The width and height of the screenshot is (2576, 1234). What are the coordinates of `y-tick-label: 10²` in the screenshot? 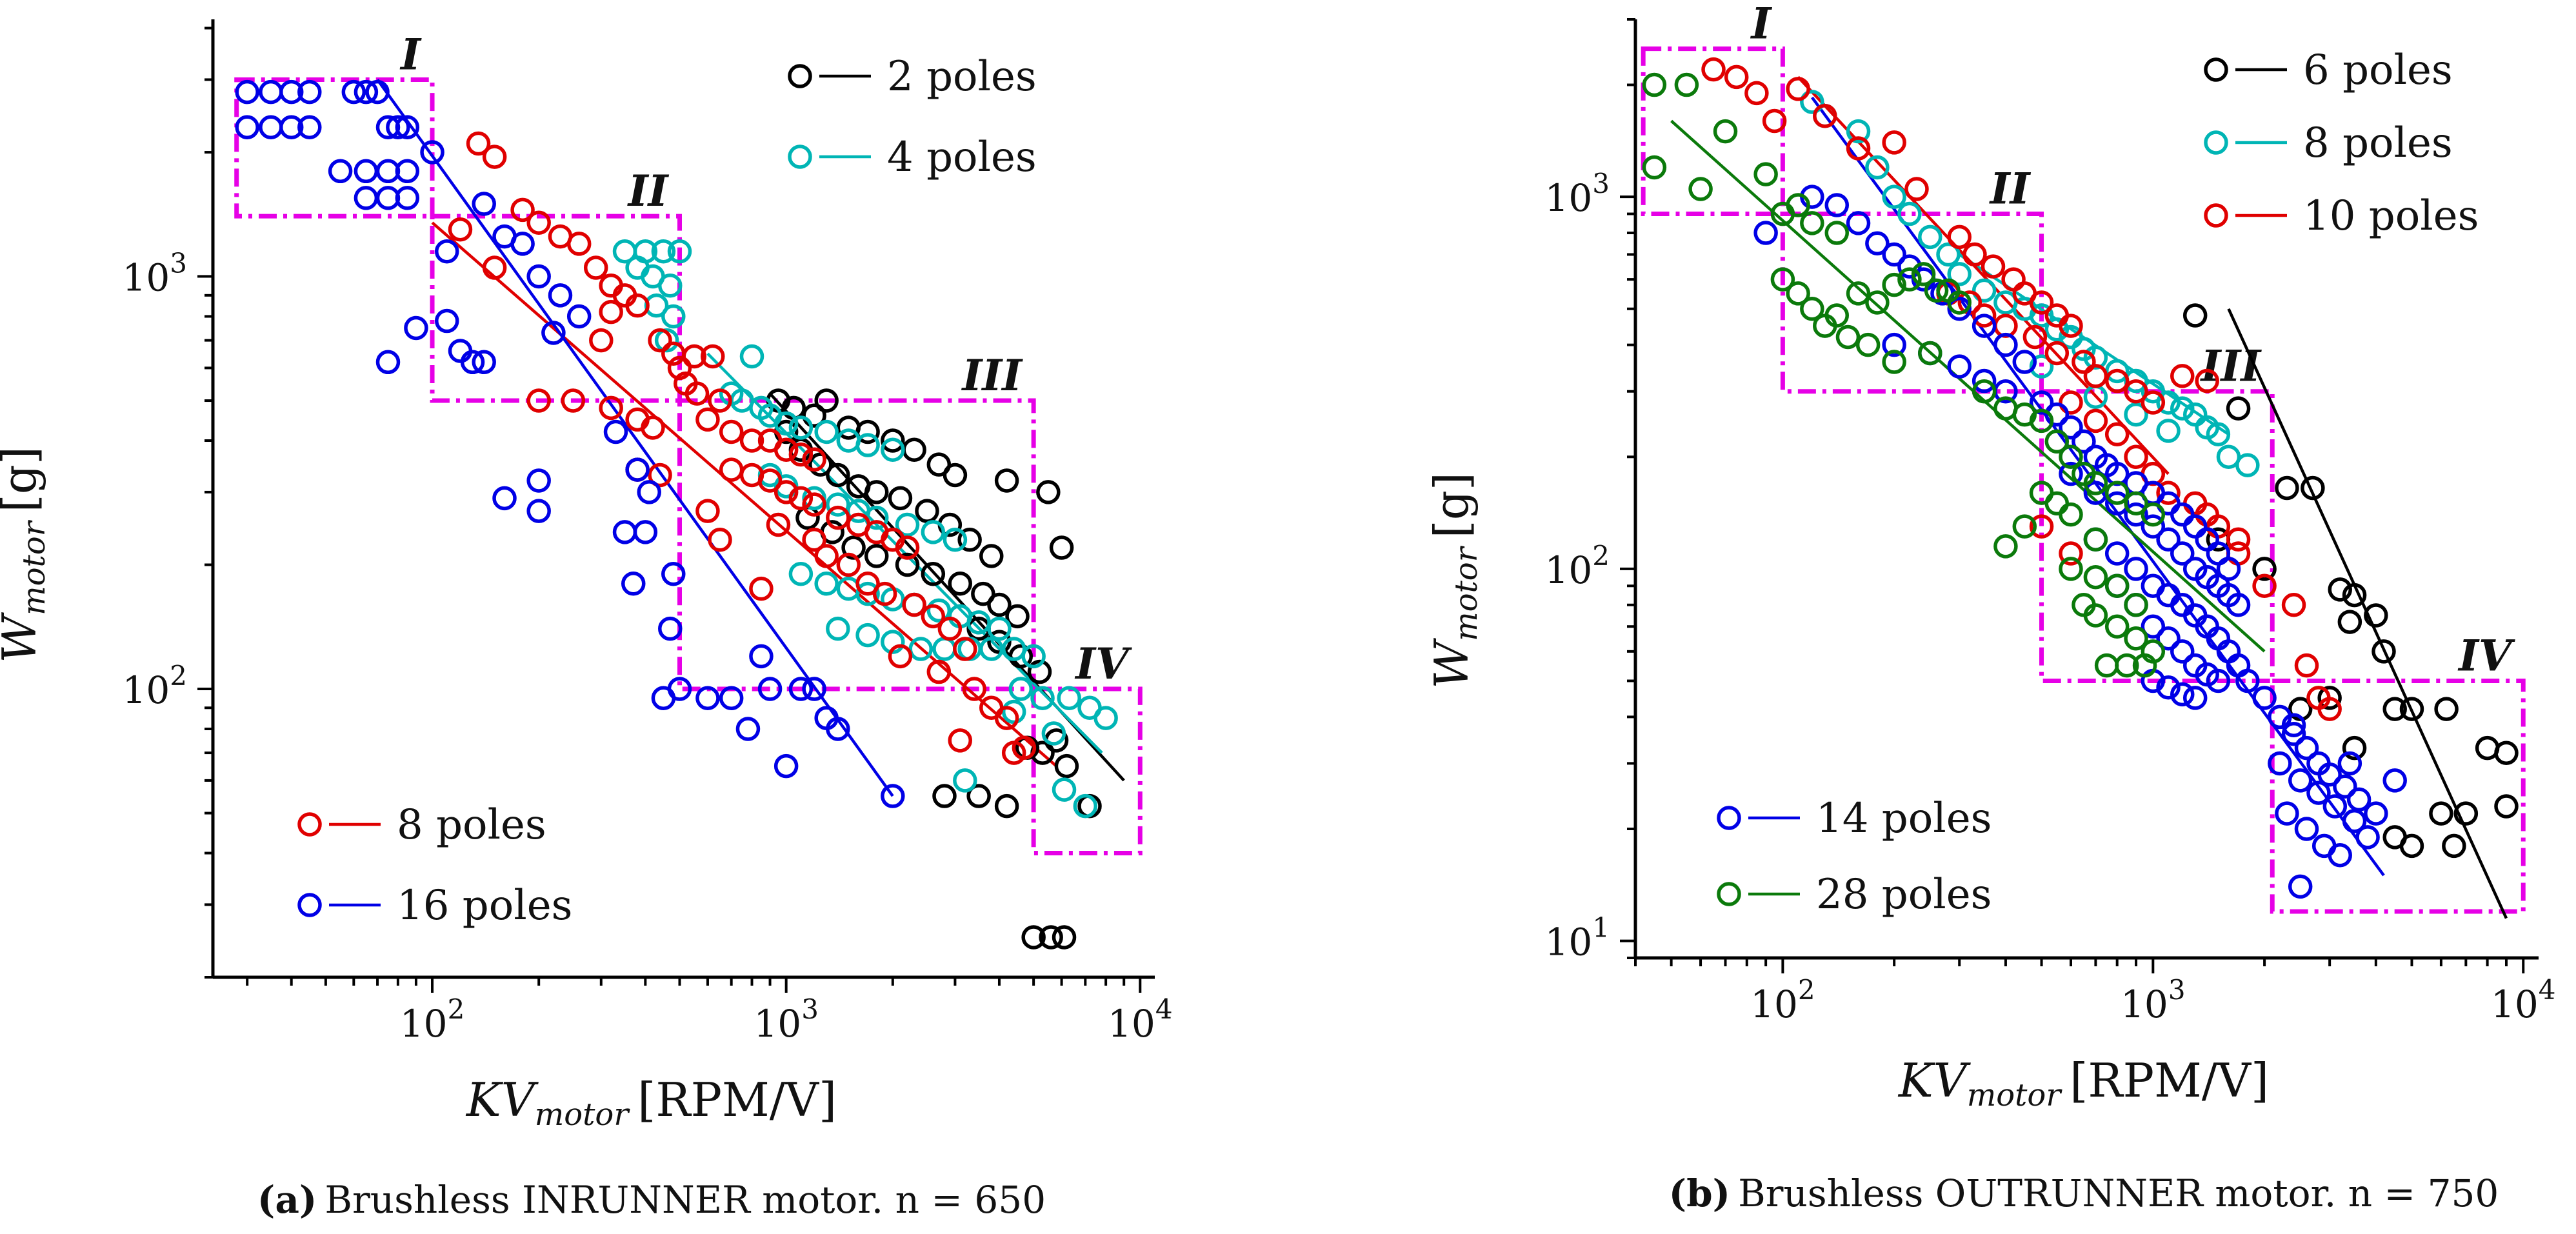 It's located at (154, 686).